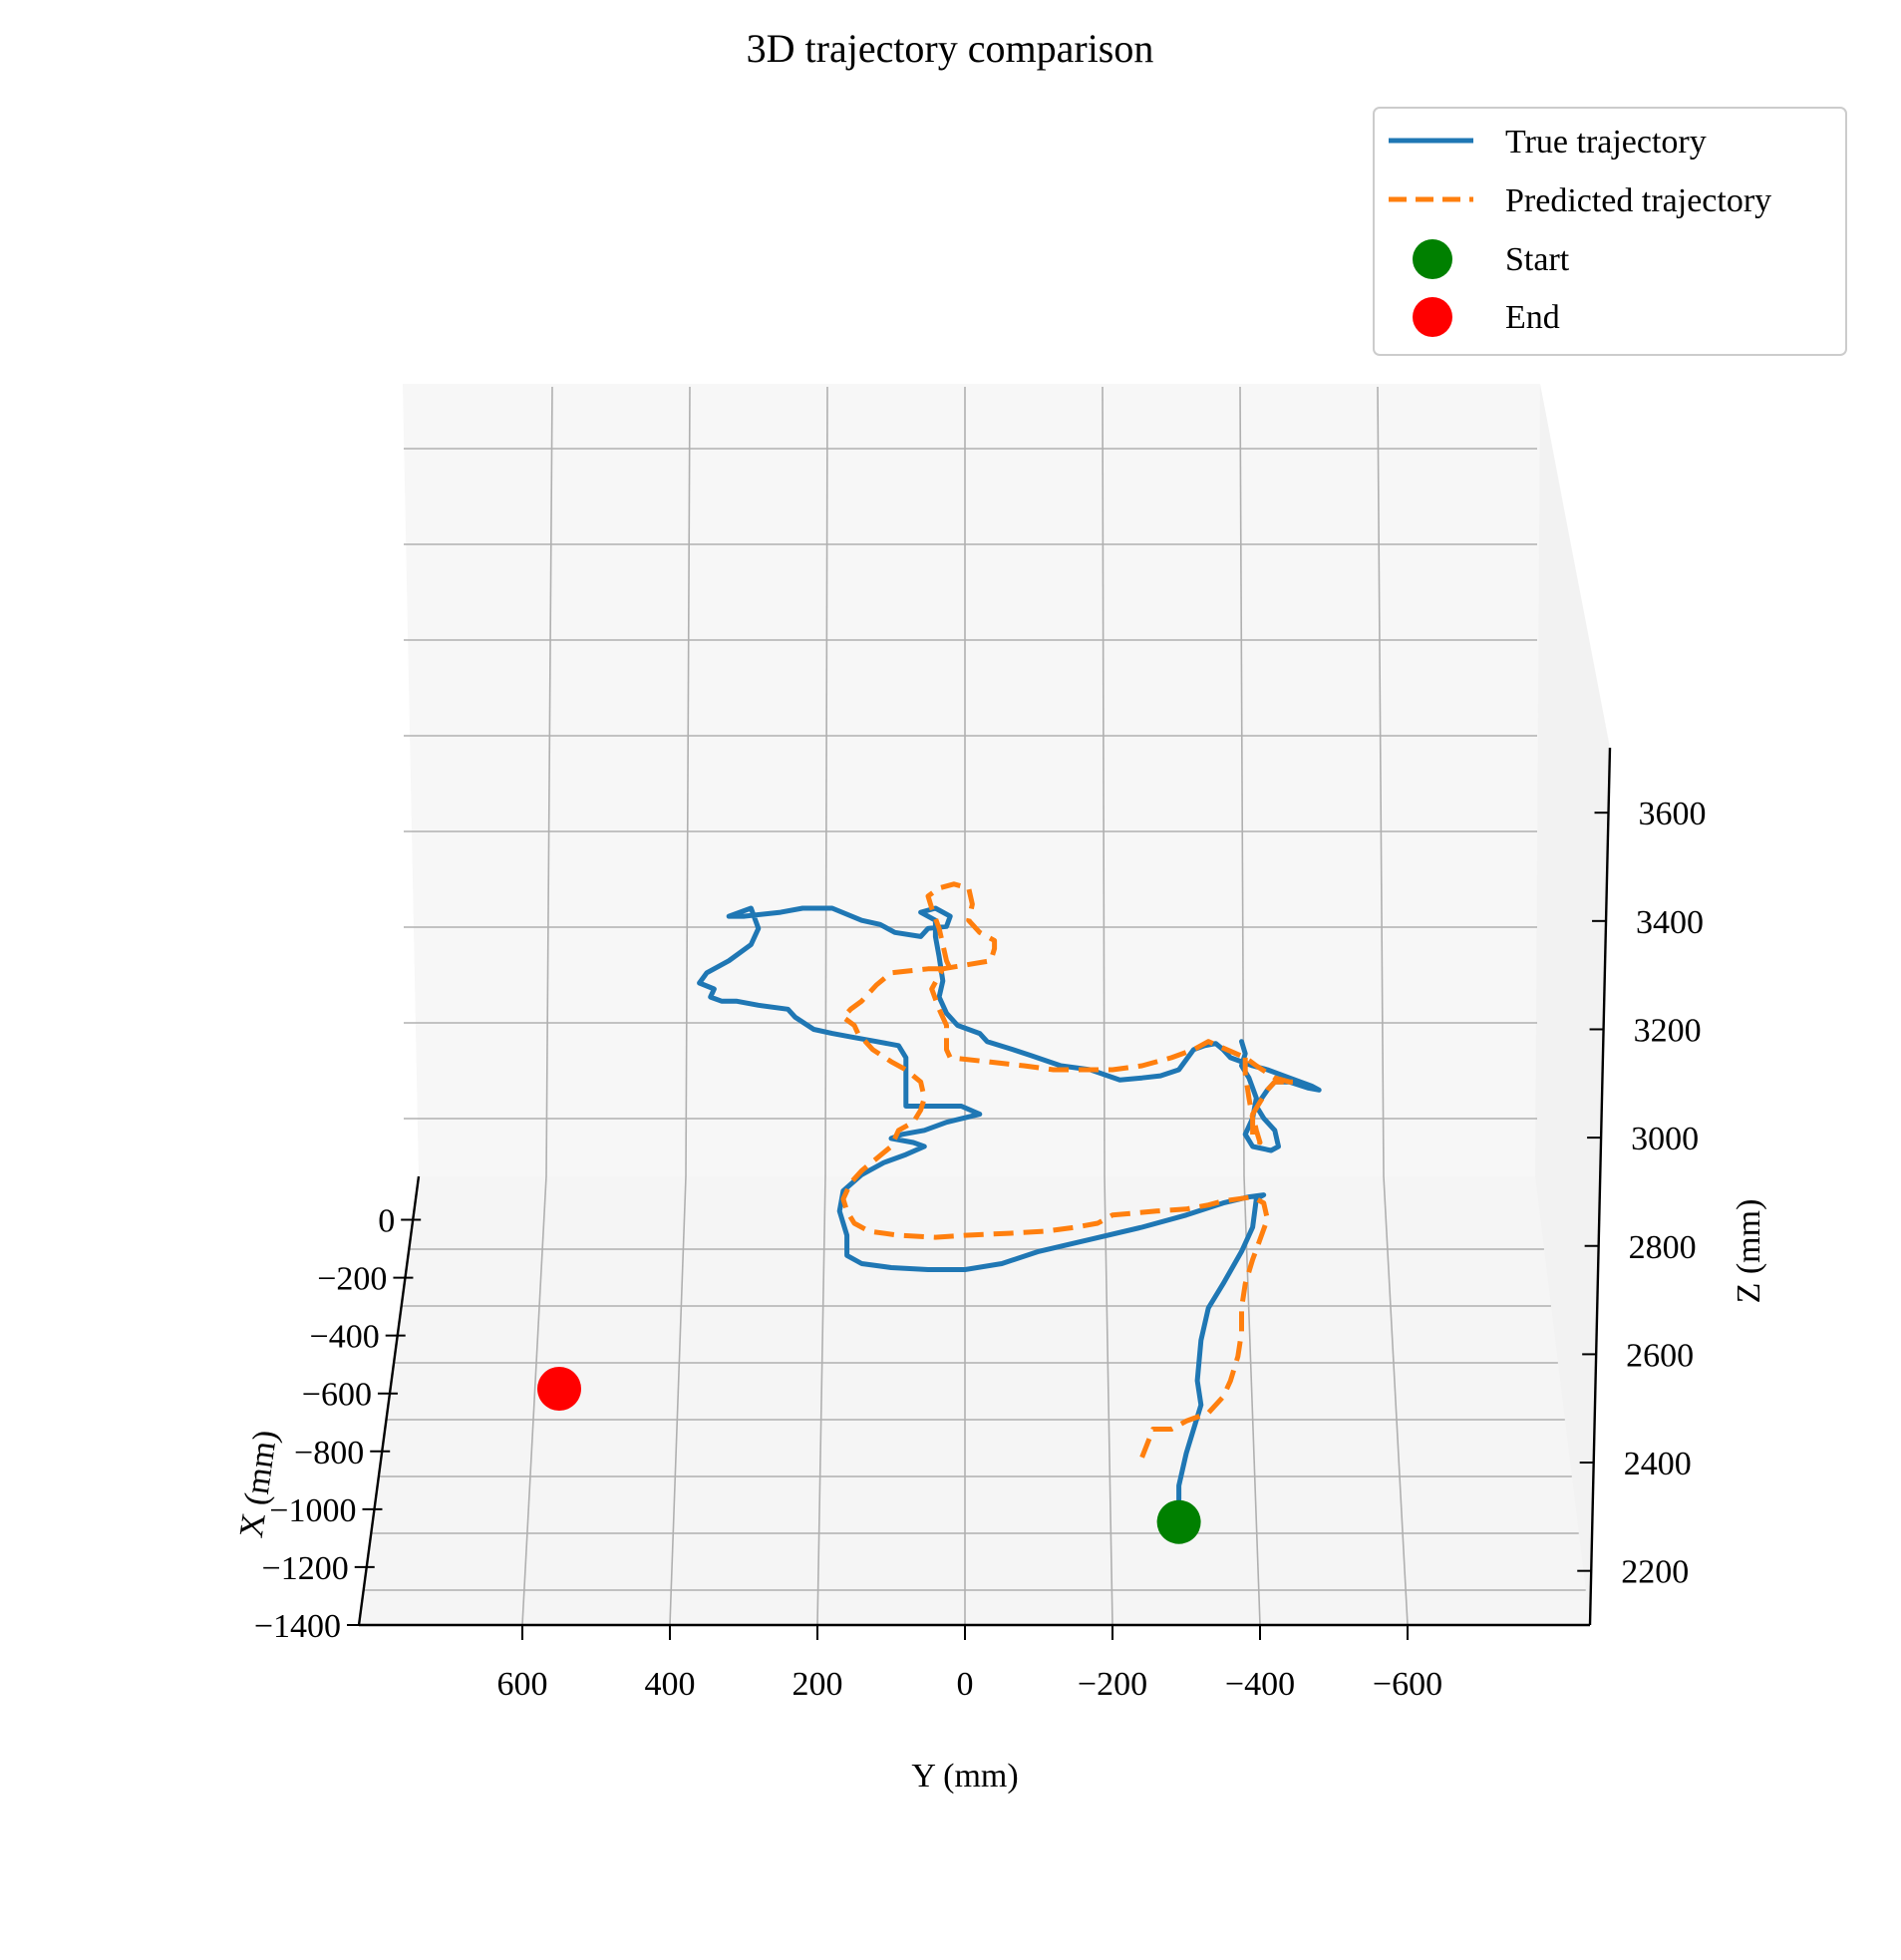 This screenshot has width=1901, height=1960. What do you see at coordinates (298, 1626) in the screenshot?
I see `x-tick-label: −1400` at bounding box center [298, 1626].